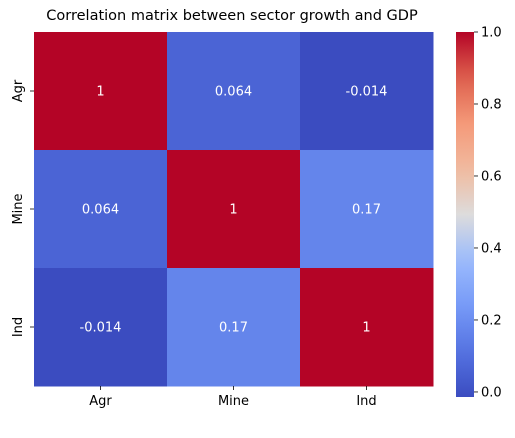  Describe the element at coordinates (491, 248) in the screenshot. I see `colorbar-tick-label: 0.4` at that location.